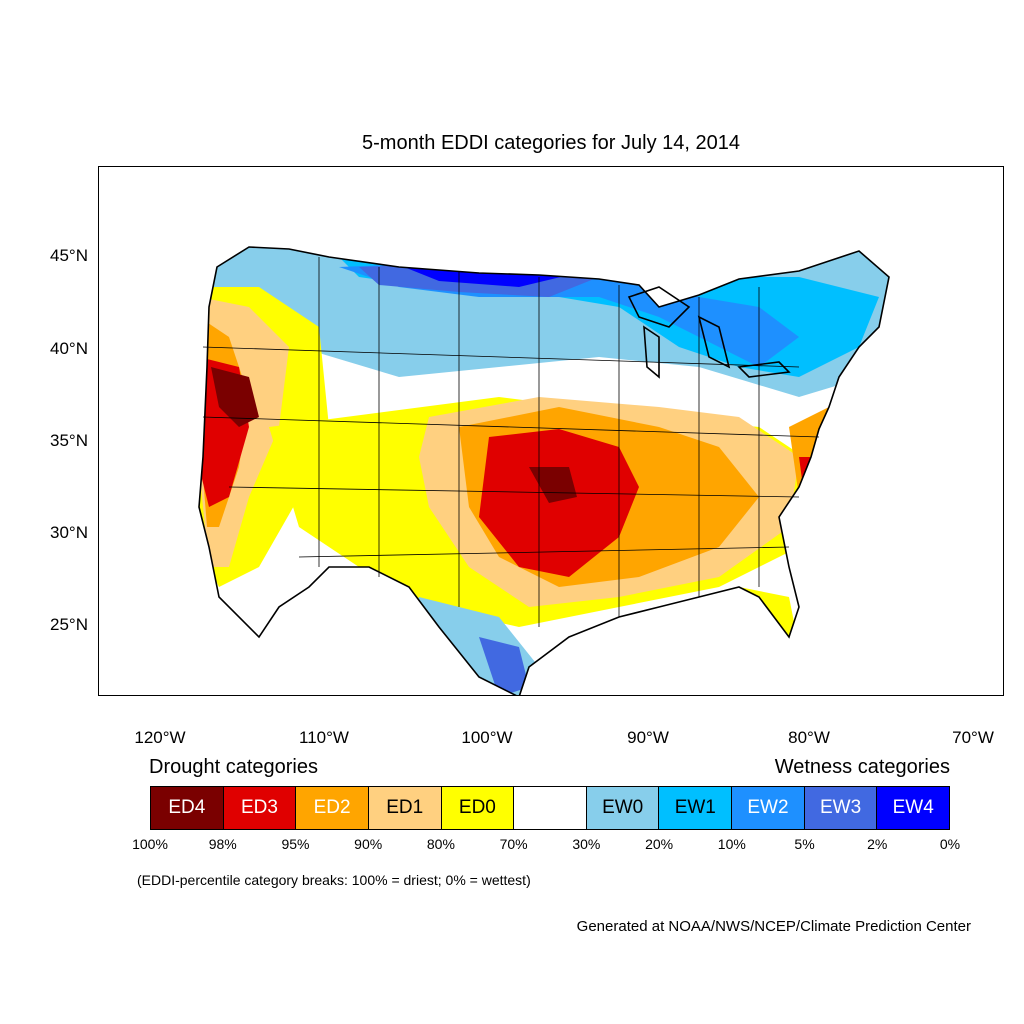 The height and width of the screenshot is (1024, 1024). What do you see at coordinates (150, 844) in the screenshot?
I see `percentile-break-label: 100%` at bounding box center [150, 844].